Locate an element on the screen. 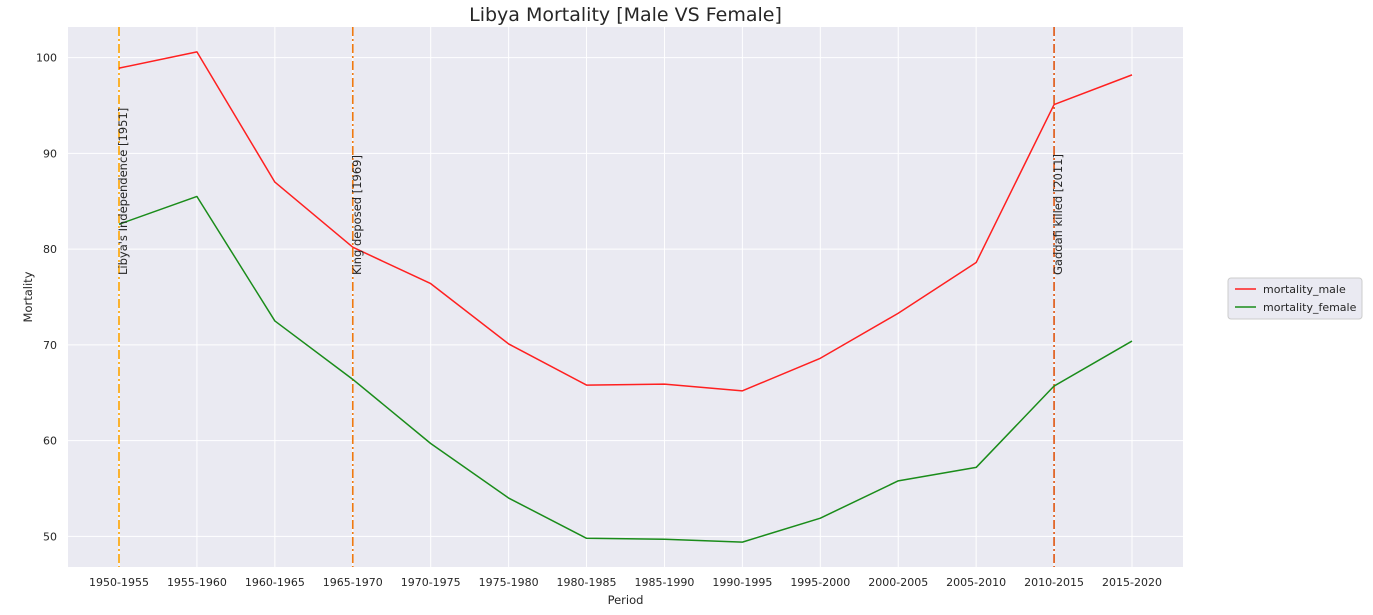 The width and height of the screenshot is (1373, 615). legend: mortality_male mortality_female is located at coordinates (1295, 298).